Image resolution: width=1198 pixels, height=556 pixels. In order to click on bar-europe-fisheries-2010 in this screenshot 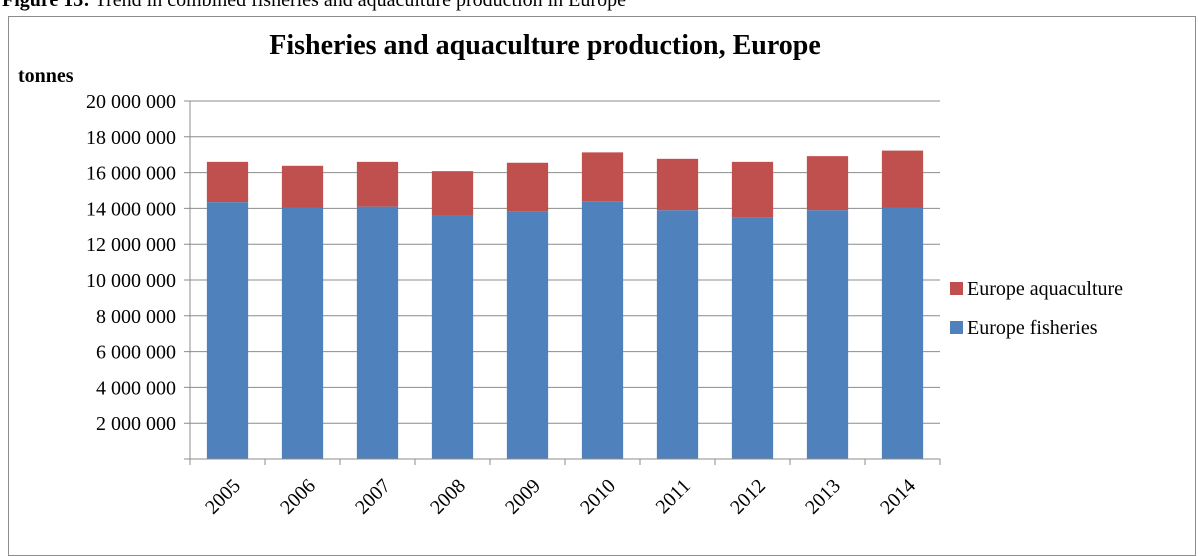, I will do `click(602, 330)`.